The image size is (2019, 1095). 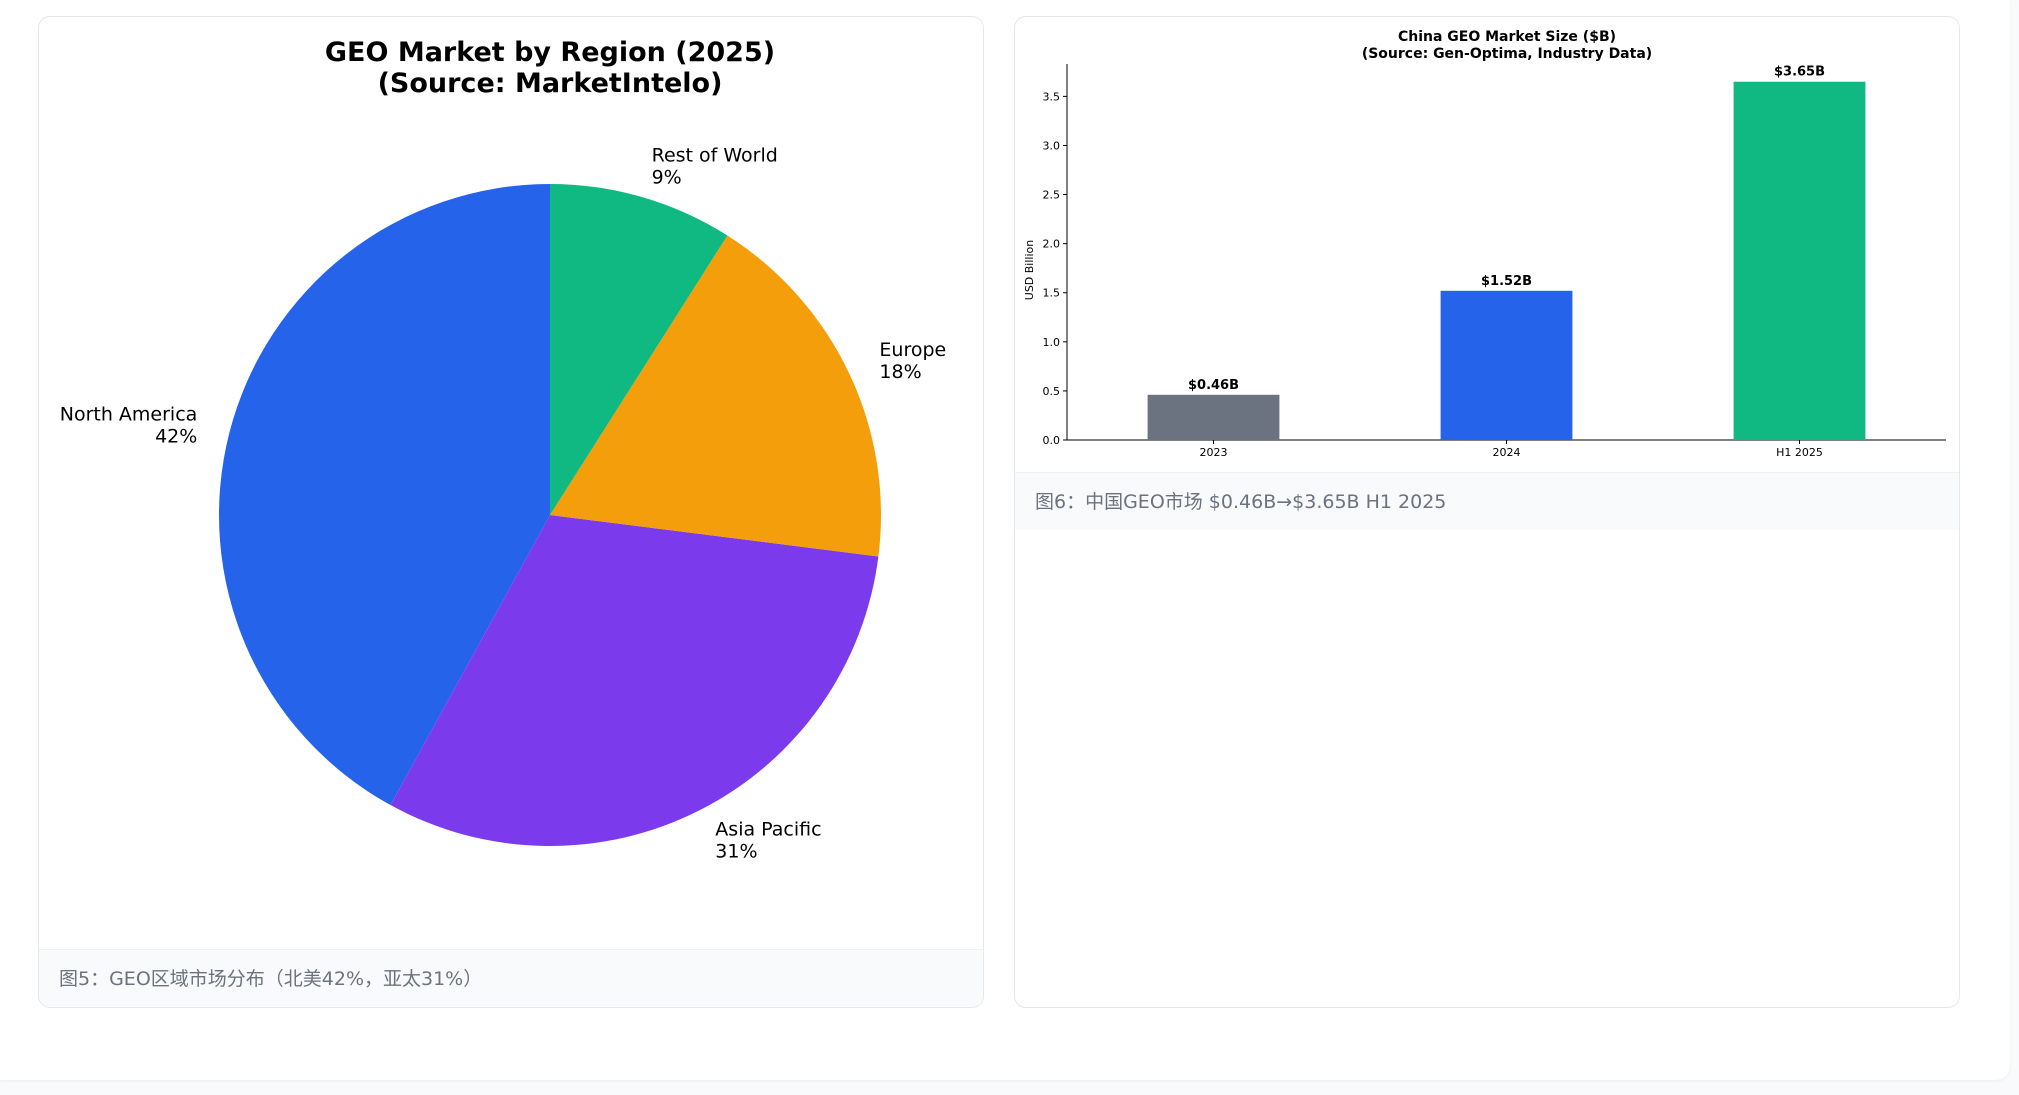 What do you see at coordinates (1052, 195) in the screenshot?
I see `y-tick-label: 2.5` at bounding box center [1052, 195].